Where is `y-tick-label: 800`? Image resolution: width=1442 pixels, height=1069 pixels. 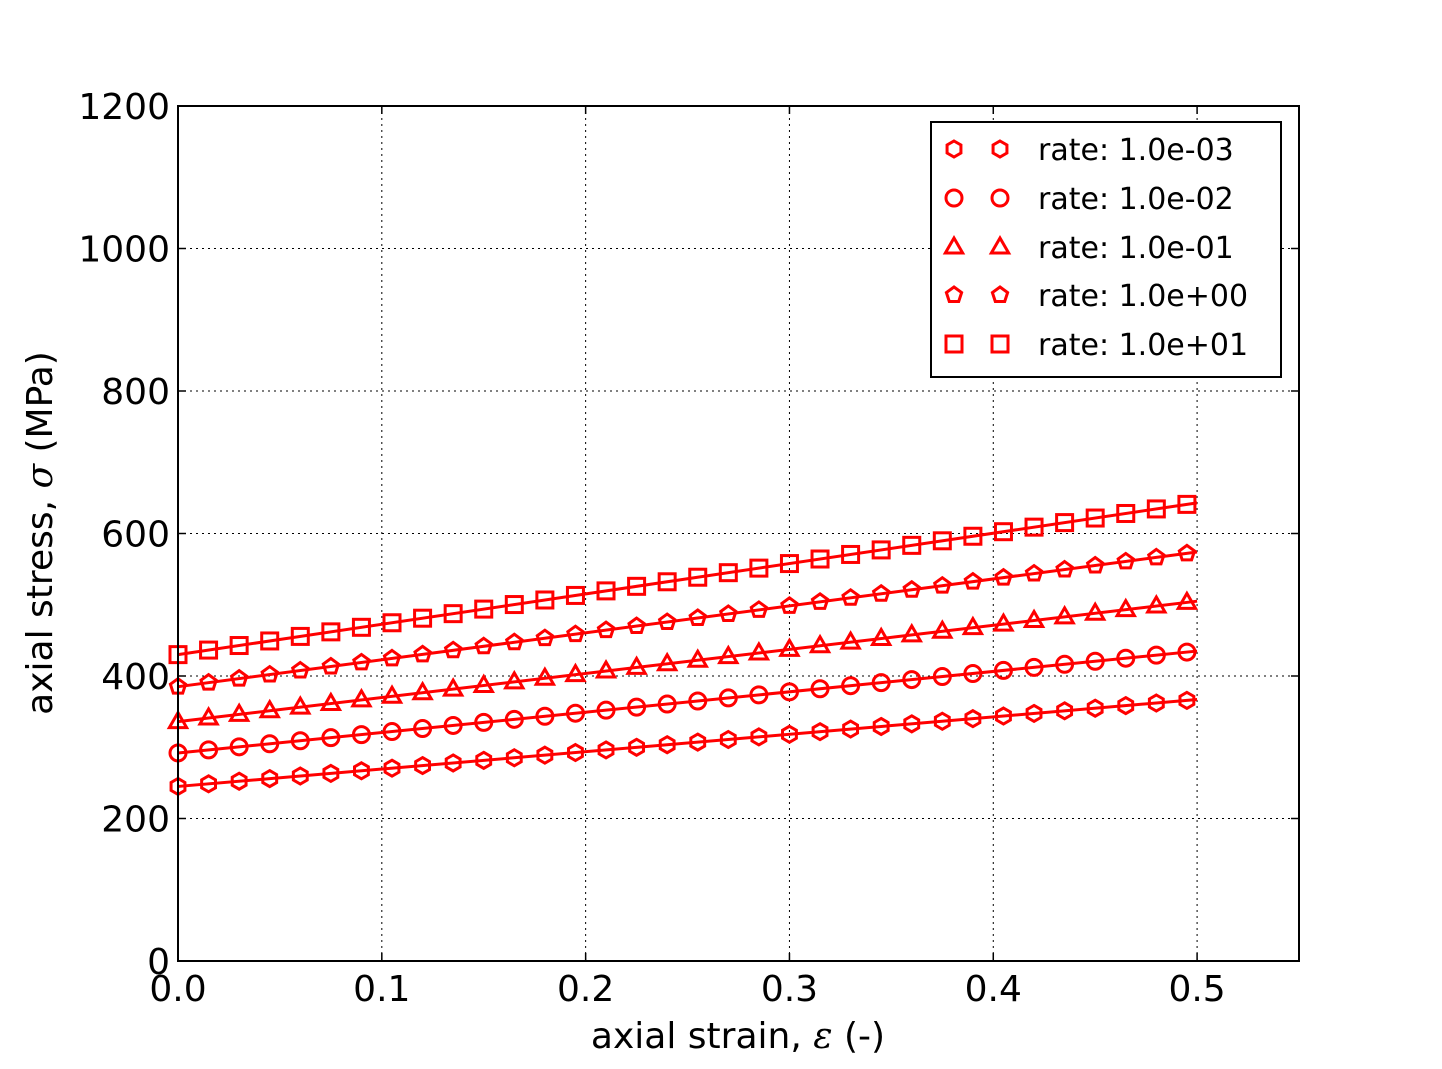 y-tick-label: 800 is located at coordinates (135, 392).